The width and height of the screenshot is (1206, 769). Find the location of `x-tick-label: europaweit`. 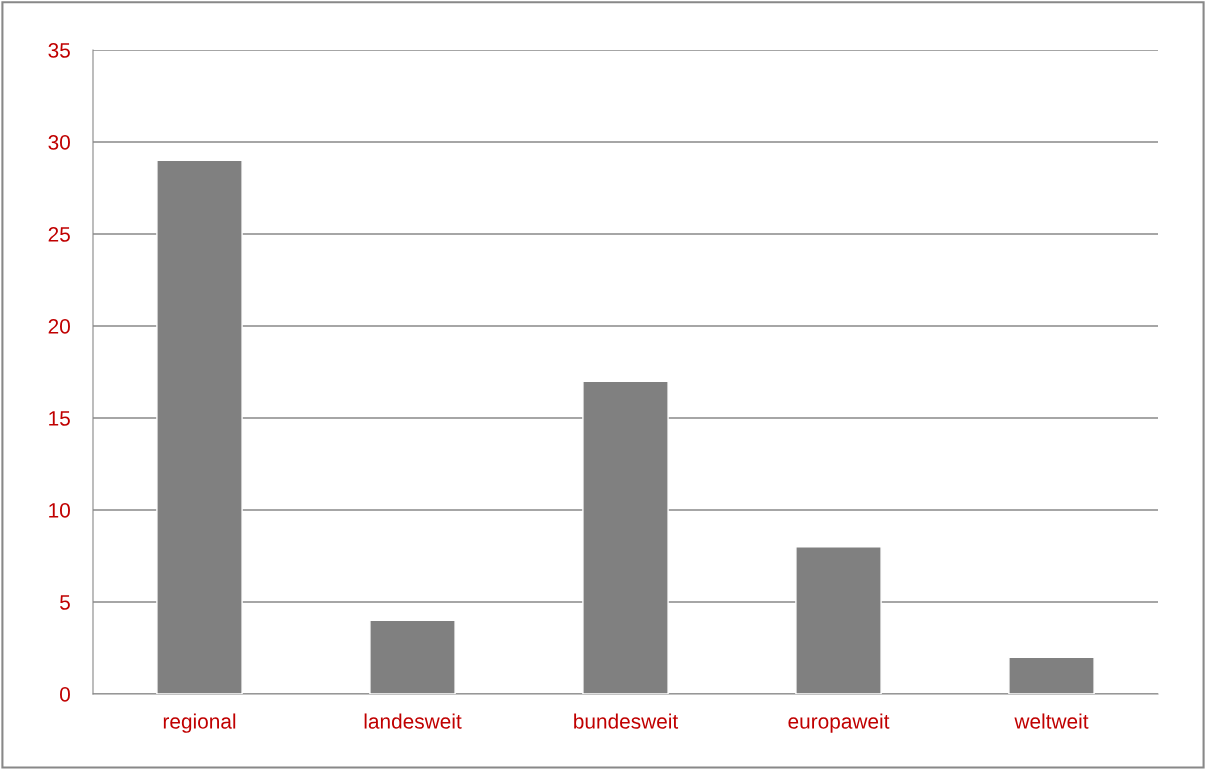

x-tick-label: europaweit is located at coordinates (839, 723).